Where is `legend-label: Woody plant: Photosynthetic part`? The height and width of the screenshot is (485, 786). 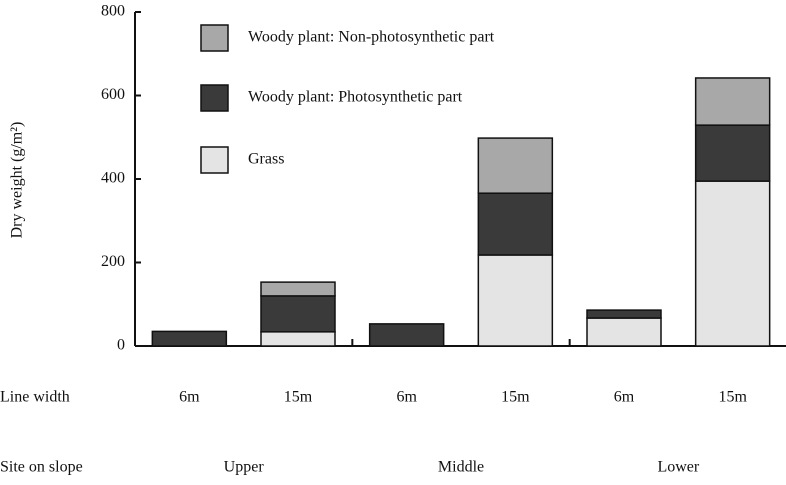
legend-label: Woody plant: Photosynthetic part is located at coordinates (355, 97).